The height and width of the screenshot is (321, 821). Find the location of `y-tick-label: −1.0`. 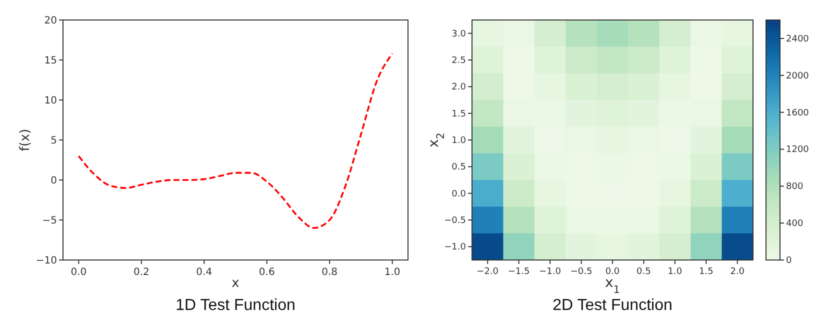

y-tick-label: −1.0 is located at coordinates (455, 247).